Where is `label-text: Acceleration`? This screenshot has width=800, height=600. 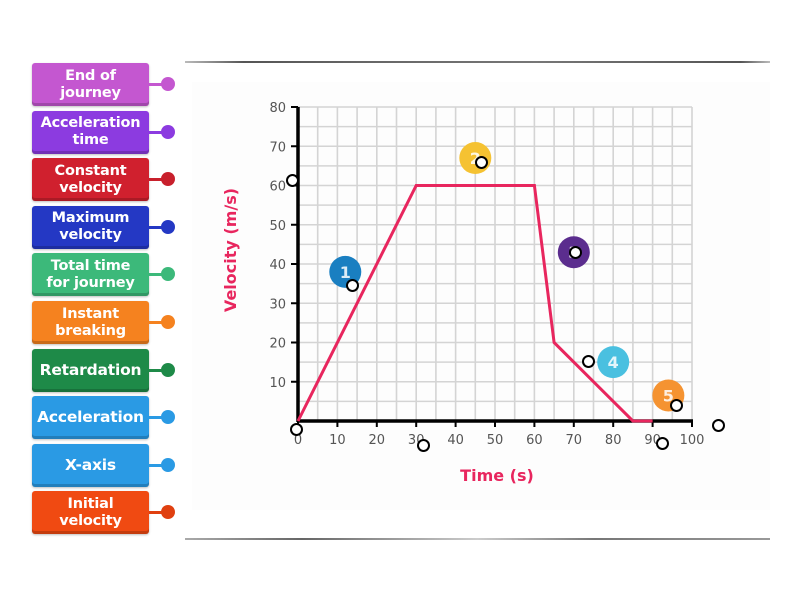
label-text: Acceleration is located at coordinates (90, 417).